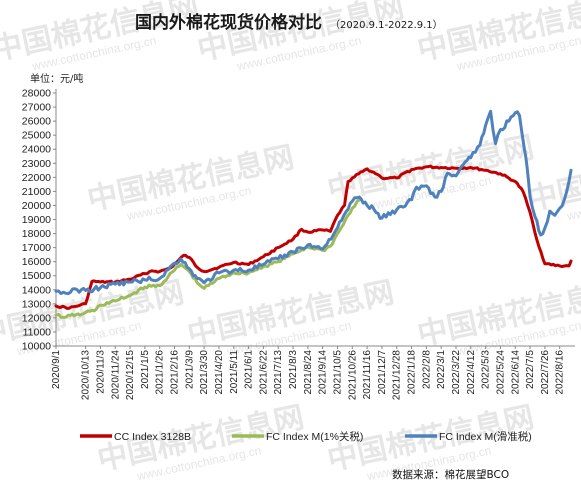  Describe the element at coordinates (56, 369) in the screenshot. I see `x-tick-label: 2020/9/1` at that location.